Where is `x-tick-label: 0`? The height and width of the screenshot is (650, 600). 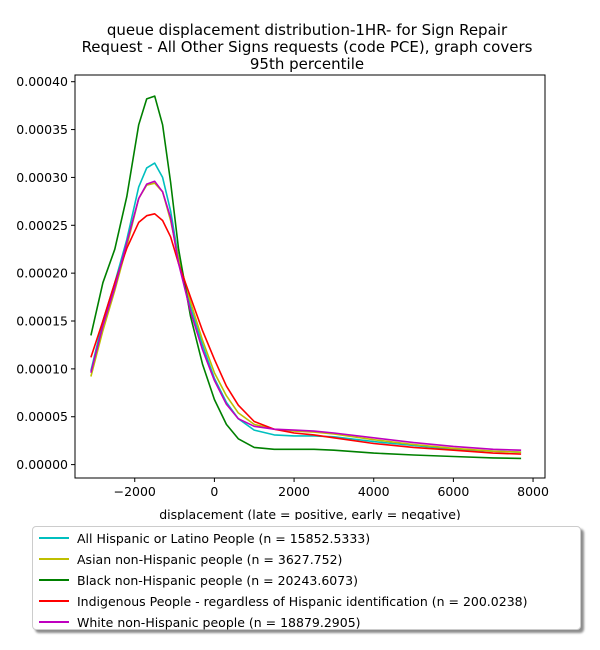
x-tick-label: 0 is located at coordinates (214, 491).